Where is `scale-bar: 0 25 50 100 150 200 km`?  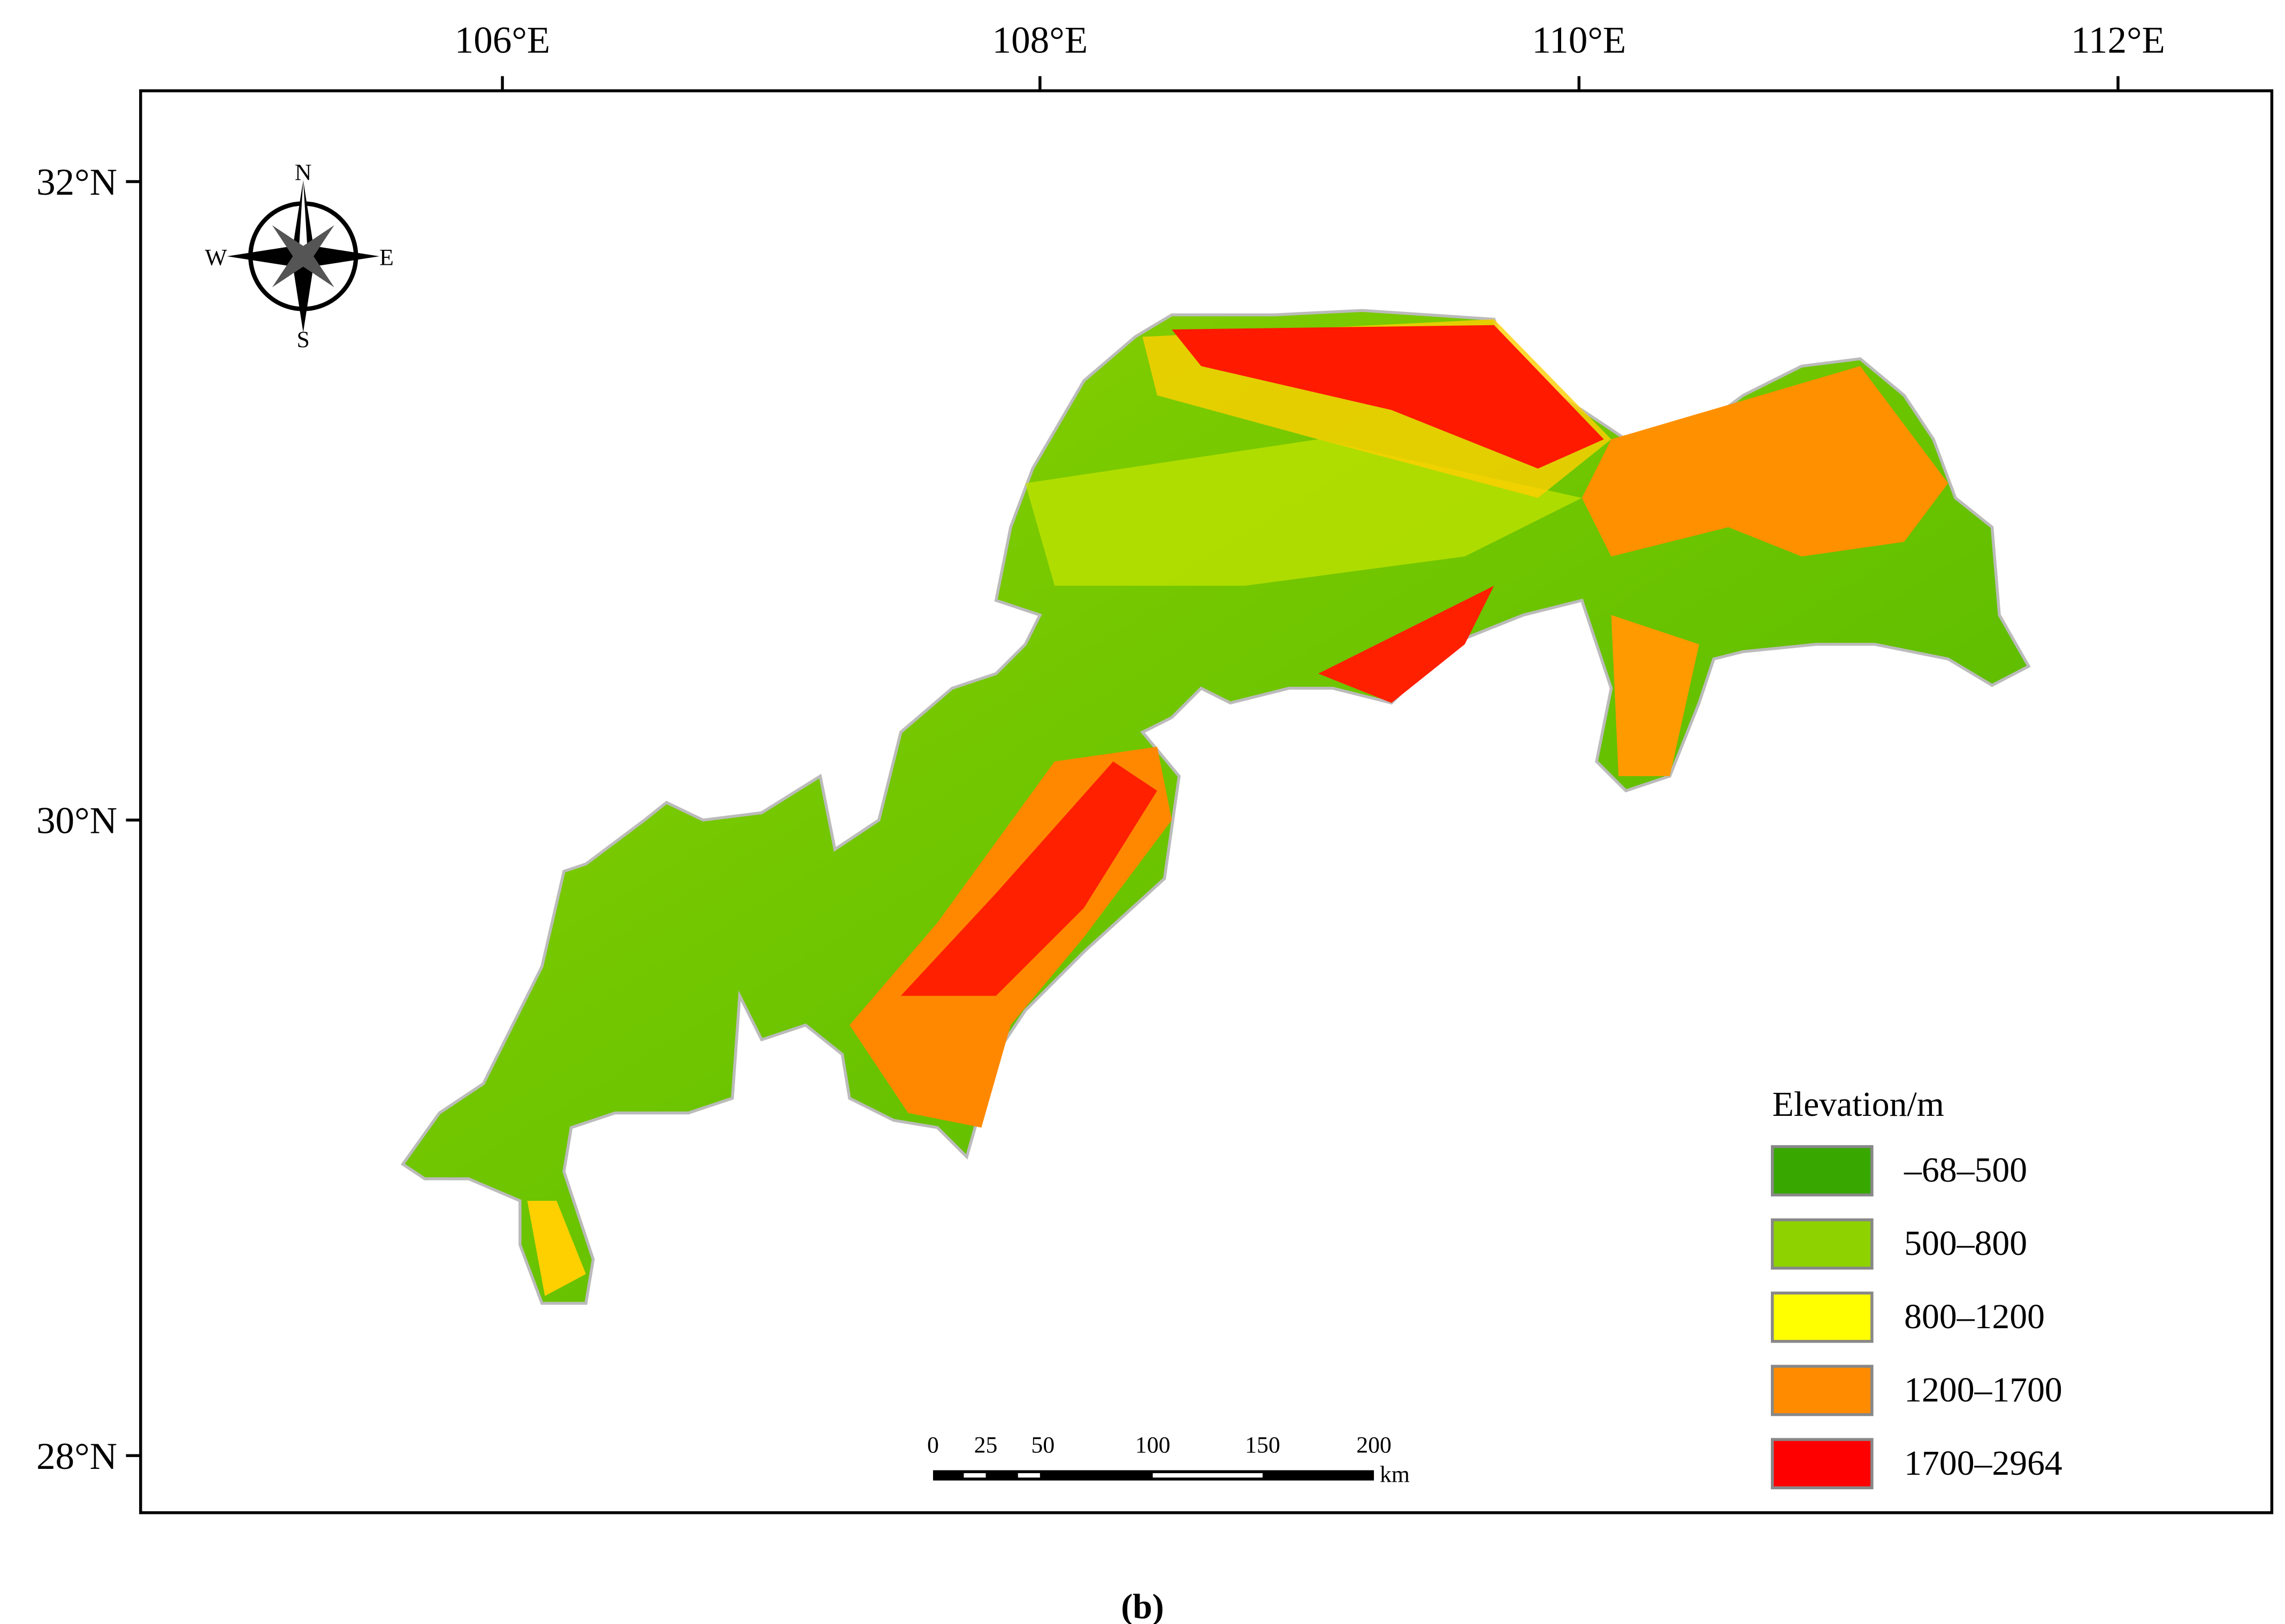
scale-bar: 0 25 50 100 150 200 km is located at coordinates (1168, 1461).